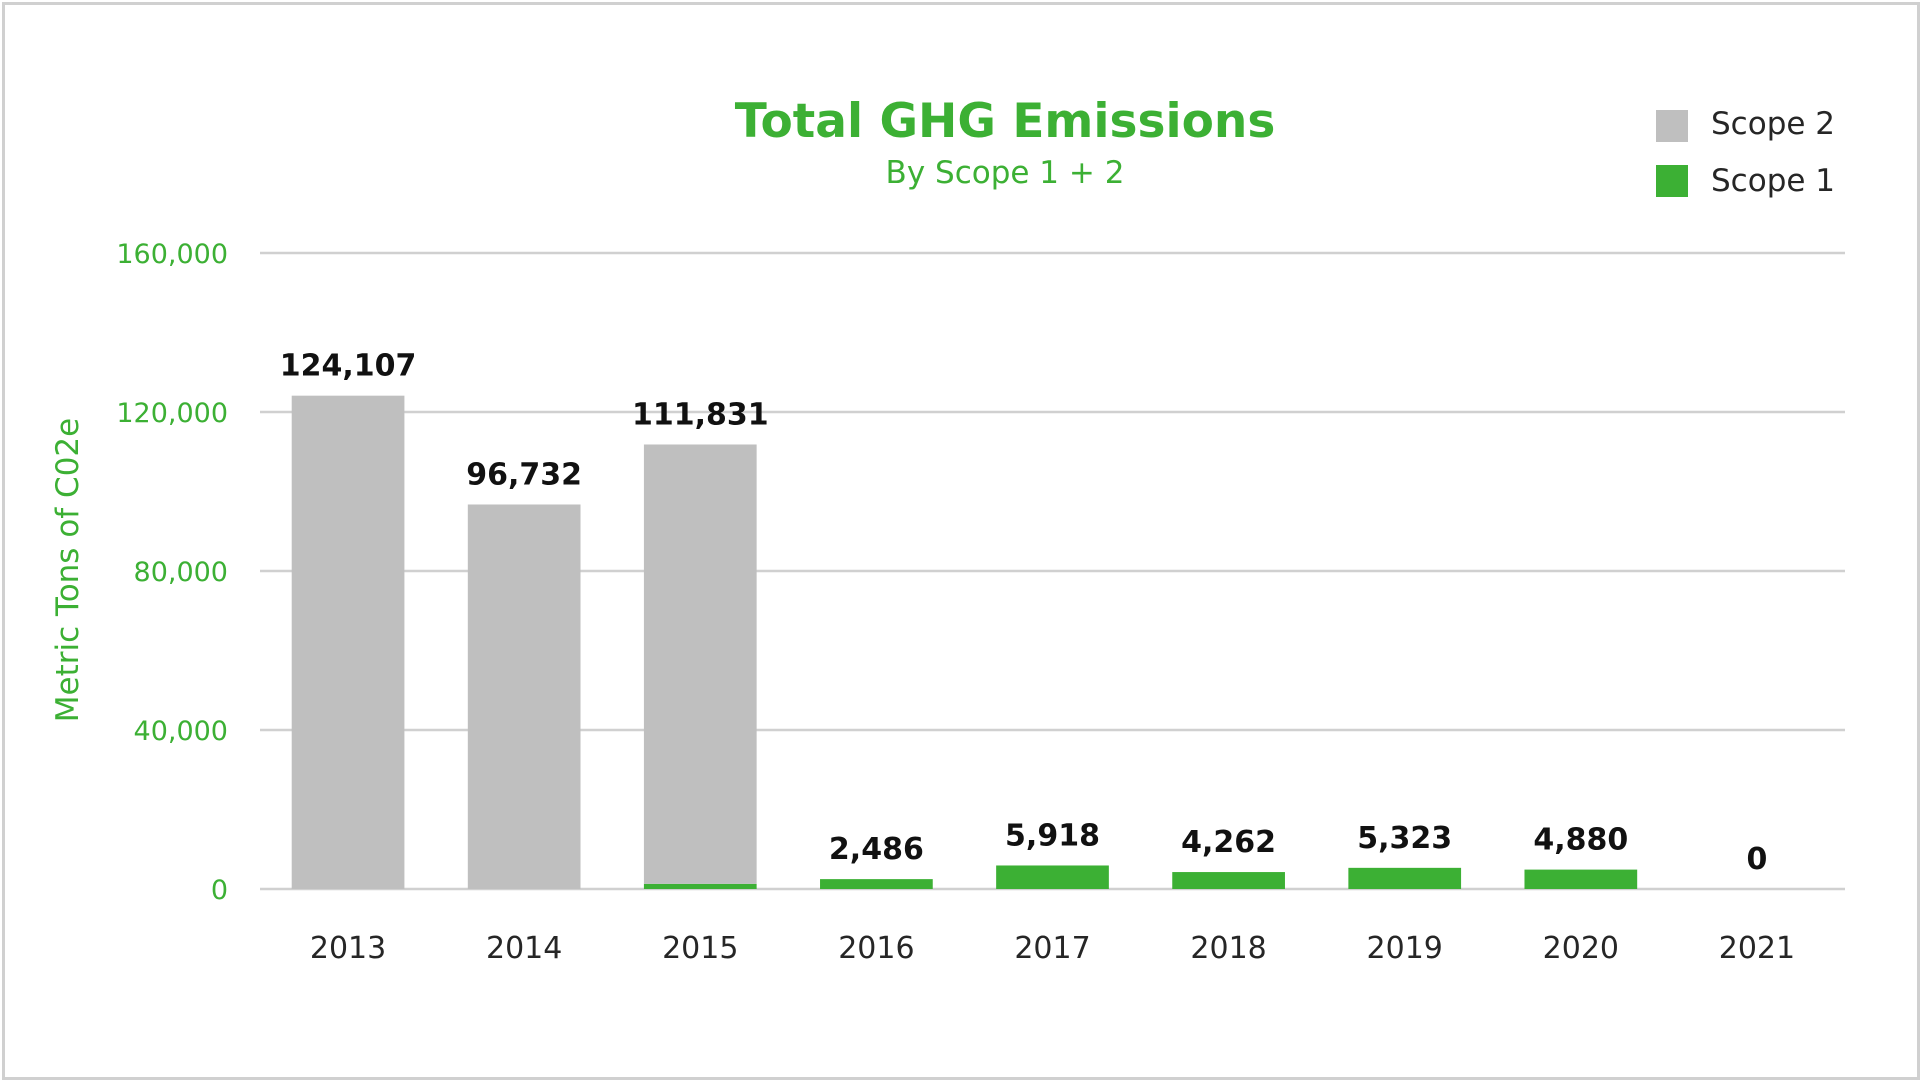 This screenshot has height=1080, width=1920. I want to click on data-label-2020: 4,880, so click(1580, 840).